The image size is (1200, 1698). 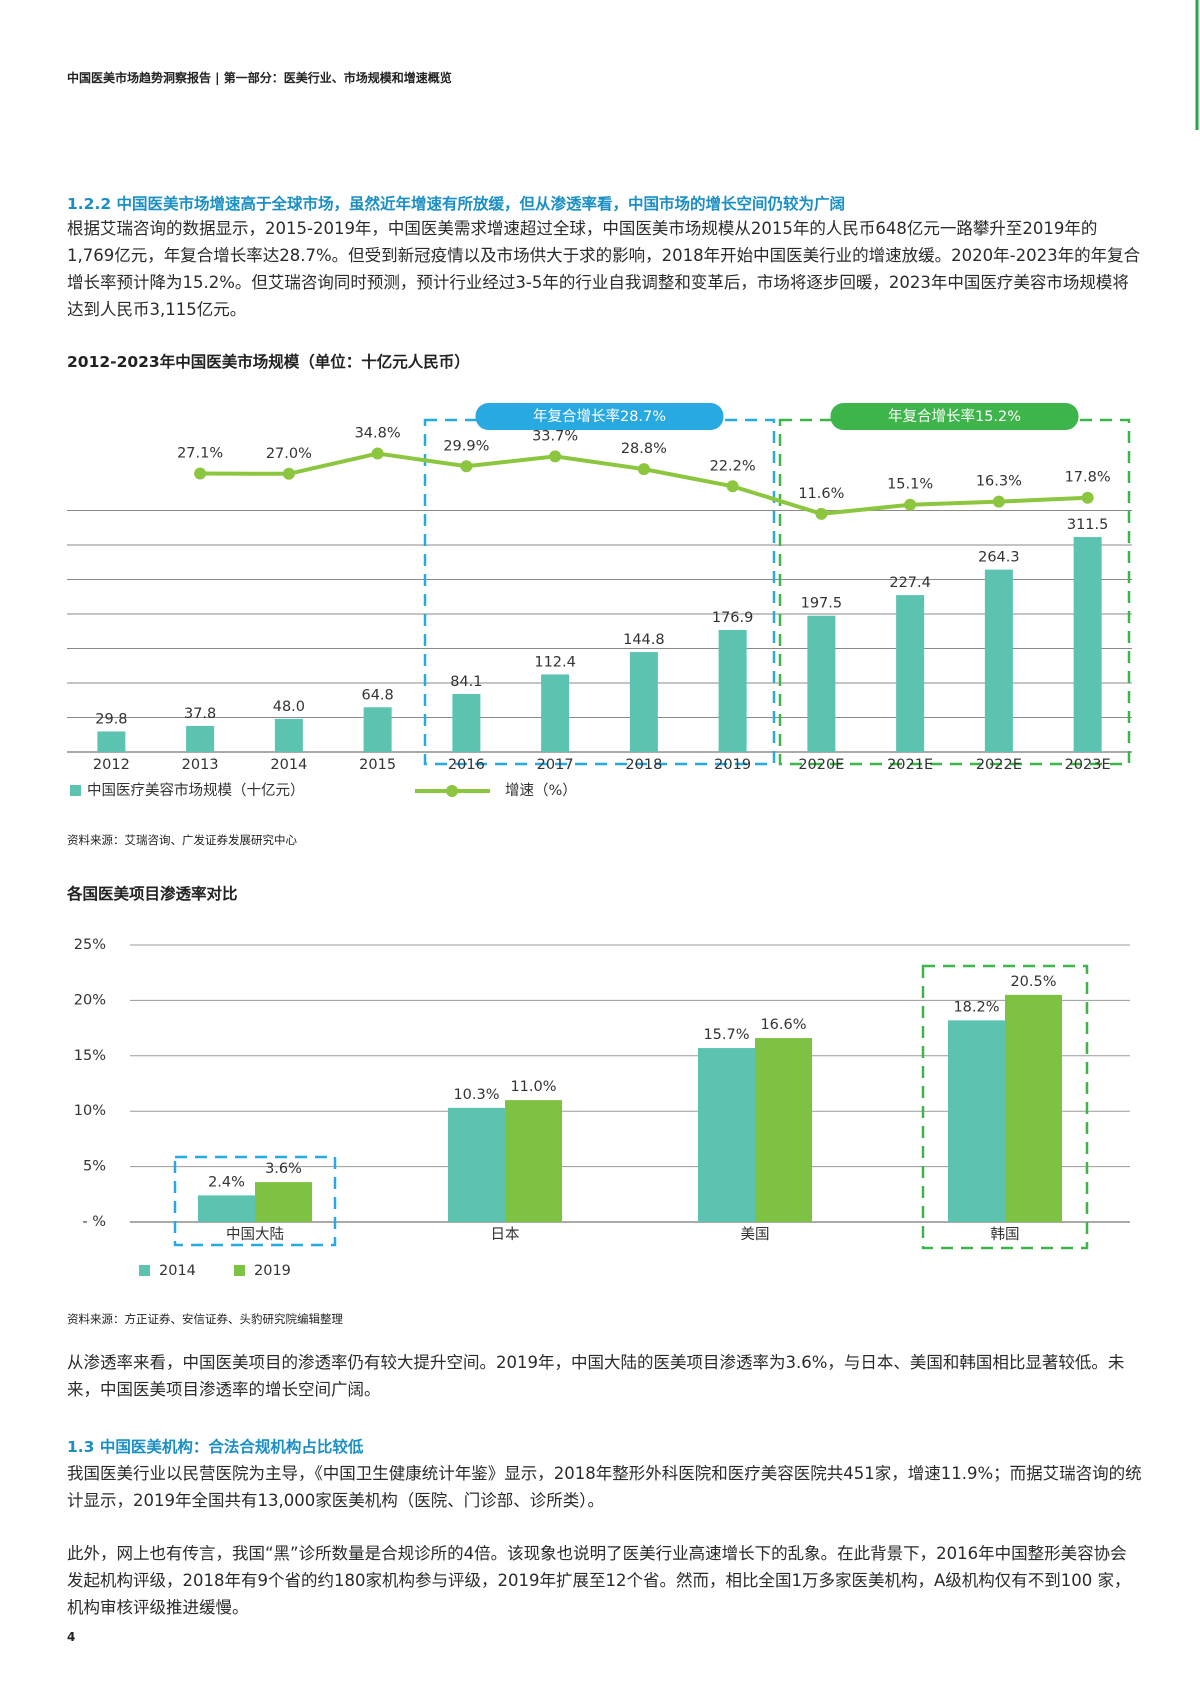 I want to click on chart-source: 资料来源：艾瑞咨询、广发证券发展研究中心, so click(x=182, y=840).